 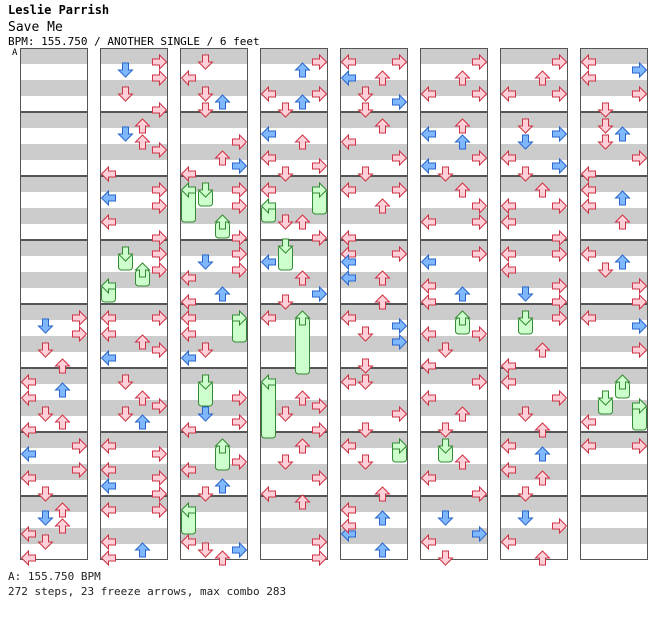 What do you see at coordinates (205, 190) in the screenshot?
I see `freeze-arrow-head-down` at bounding box center [205, 190].